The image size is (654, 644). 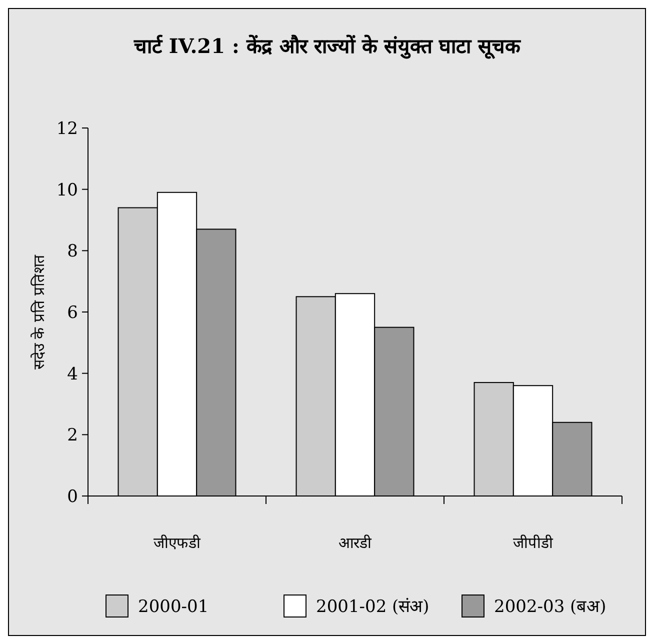 What do you see at coordinates (72, 436) in the screenshot?
I see `y-tick-label: 2` at bounding box center [72, 436].